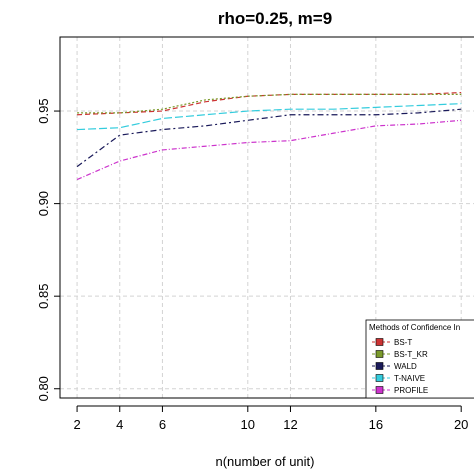  I want to click on legend-box, so click(419, 359).